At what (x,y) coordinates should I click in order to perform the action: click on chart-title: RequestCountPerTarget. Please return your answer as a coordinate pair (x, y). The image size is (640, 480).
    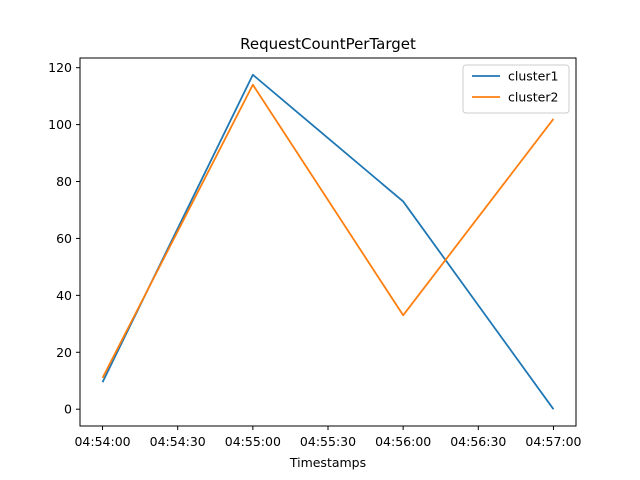
    Looking at the image, I should click on (328, 44).